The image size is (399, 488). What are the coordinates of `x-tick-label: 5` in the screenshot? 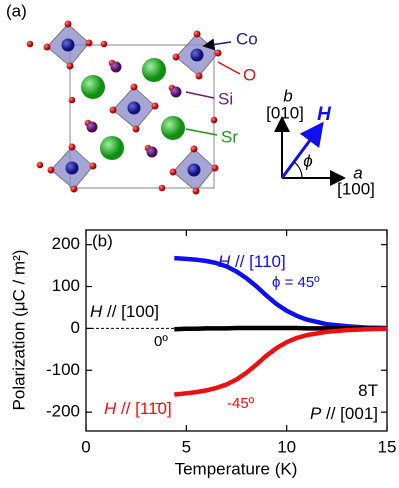 It's located at (186, 446).